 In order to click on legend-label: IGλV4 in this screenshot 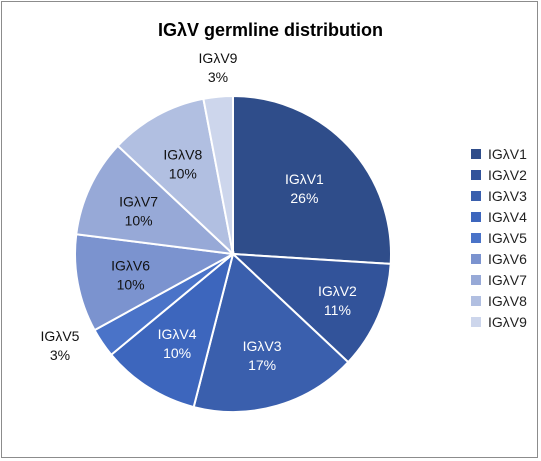, I will do `click(507, 216)`.